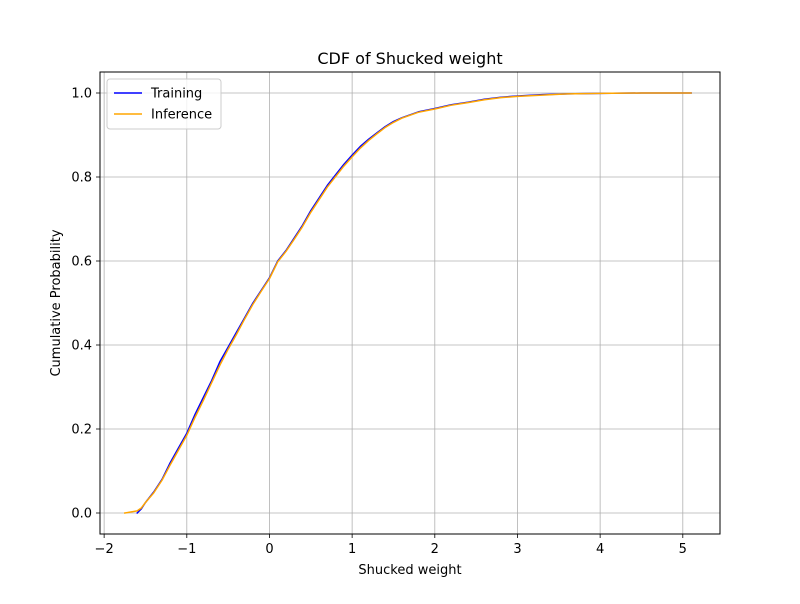 This screenshot has height=604, width=800. Describe the element at coordinates (56, 302) in the screenshot. I see `y-axis-label: Cumulative Probability` at that location.